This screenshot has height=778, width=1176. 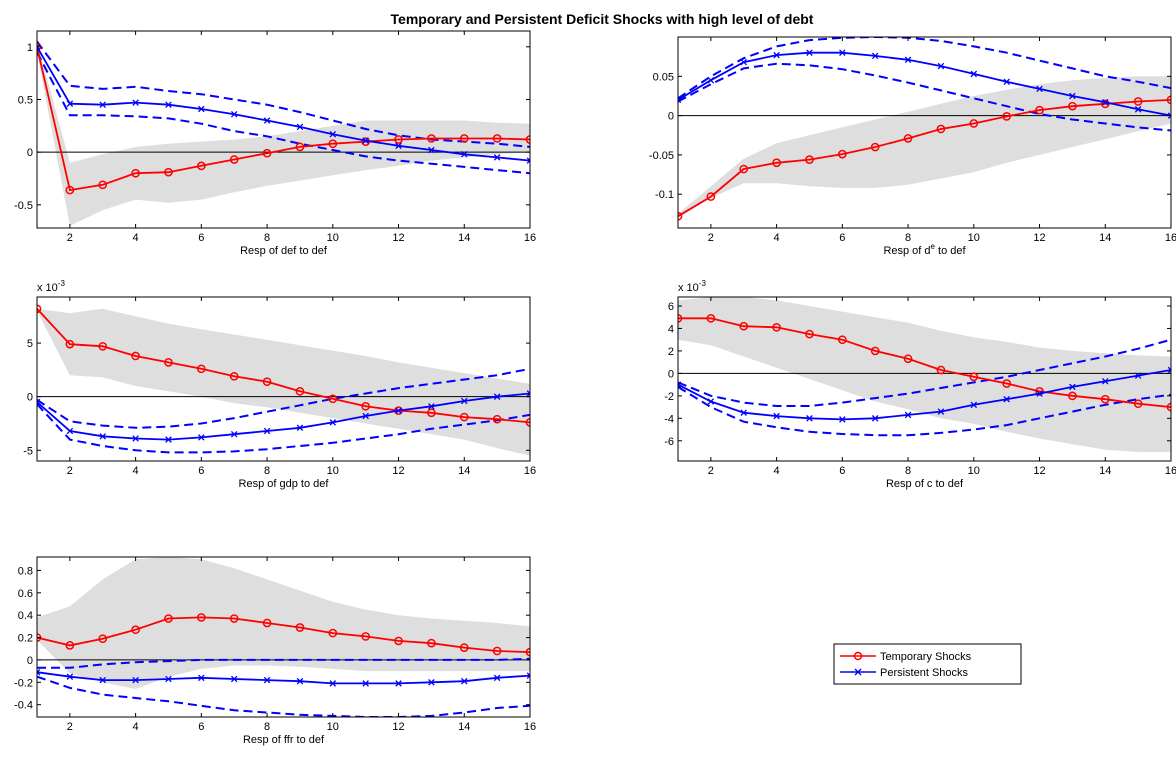 What do you see at coordinates (671, 329) in the screenshot?
I see `subplot-4-ytick-label-6: 4` at bounding box center [671, 329].